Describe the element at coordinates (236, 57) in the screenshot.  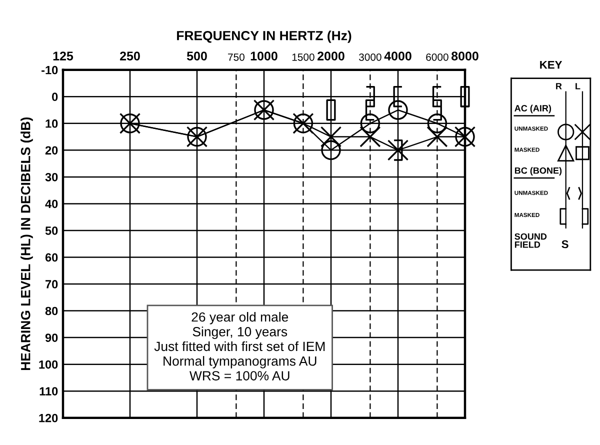
I see `x-tick-label: 750` at that location.